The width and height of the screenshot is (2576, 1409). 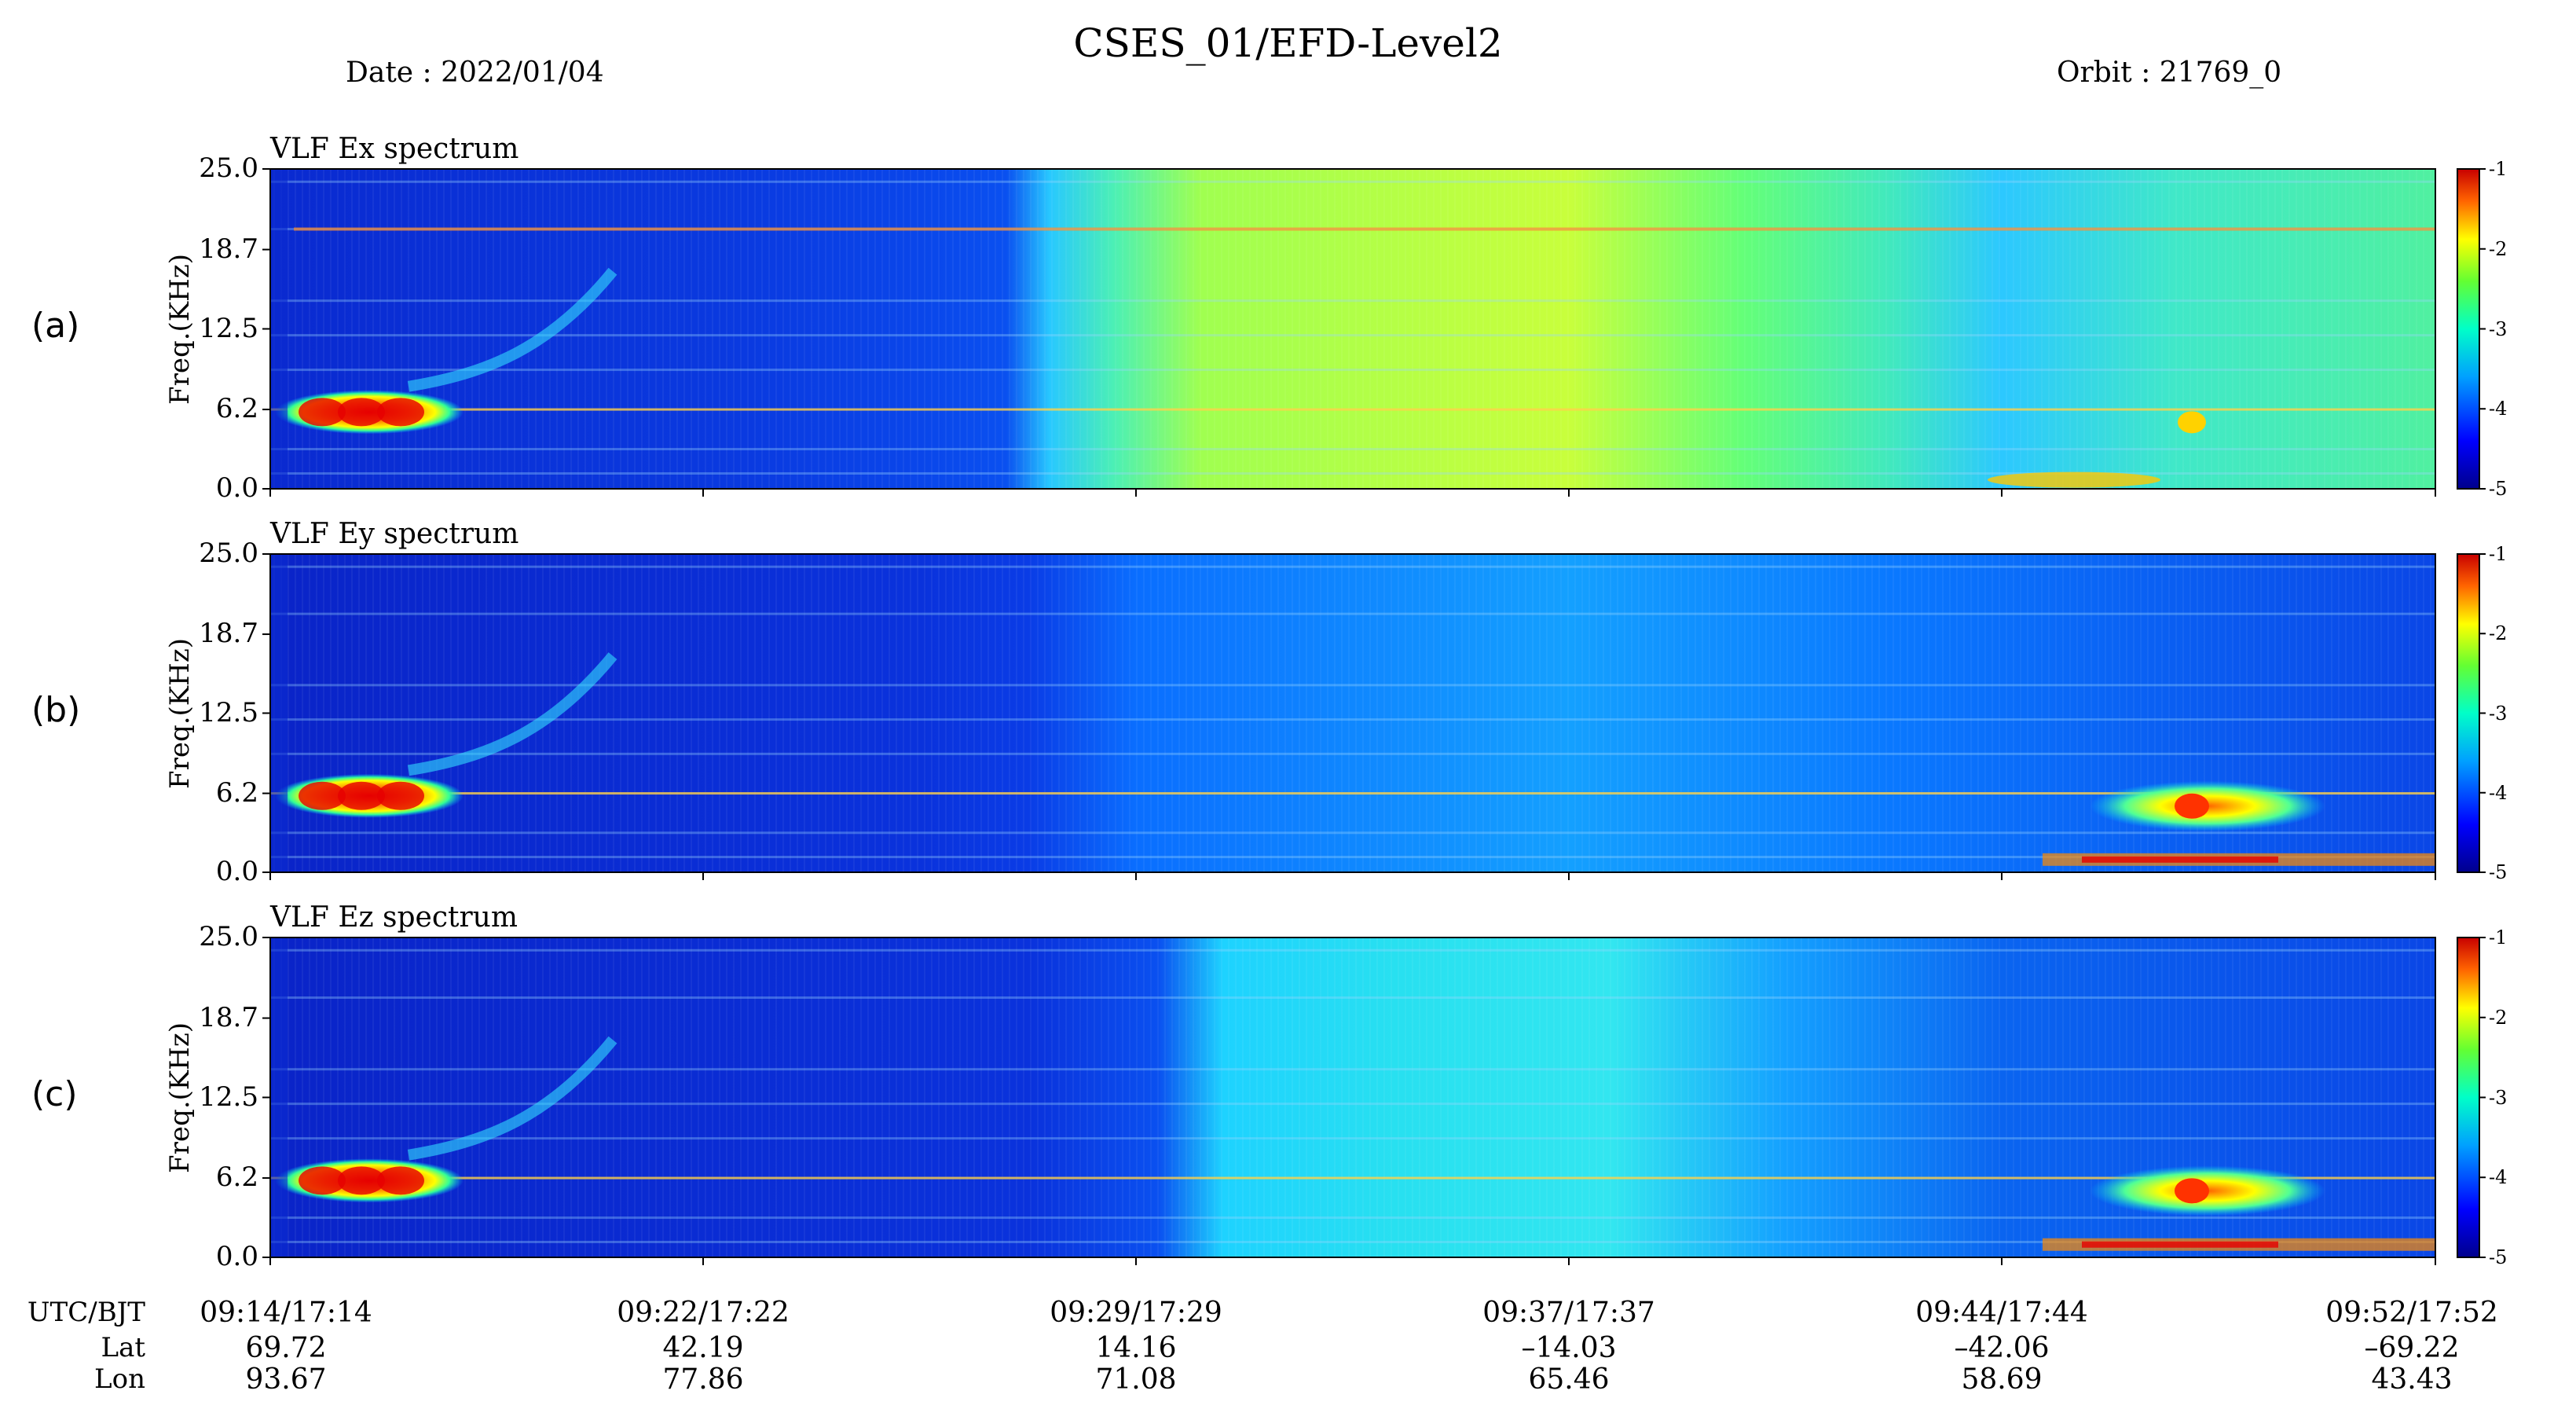 What do you see at coordinates (1569, 1379) in the screenshot?
I see `x-tick-label: 65.46` at bounding box center [1569, 1379].